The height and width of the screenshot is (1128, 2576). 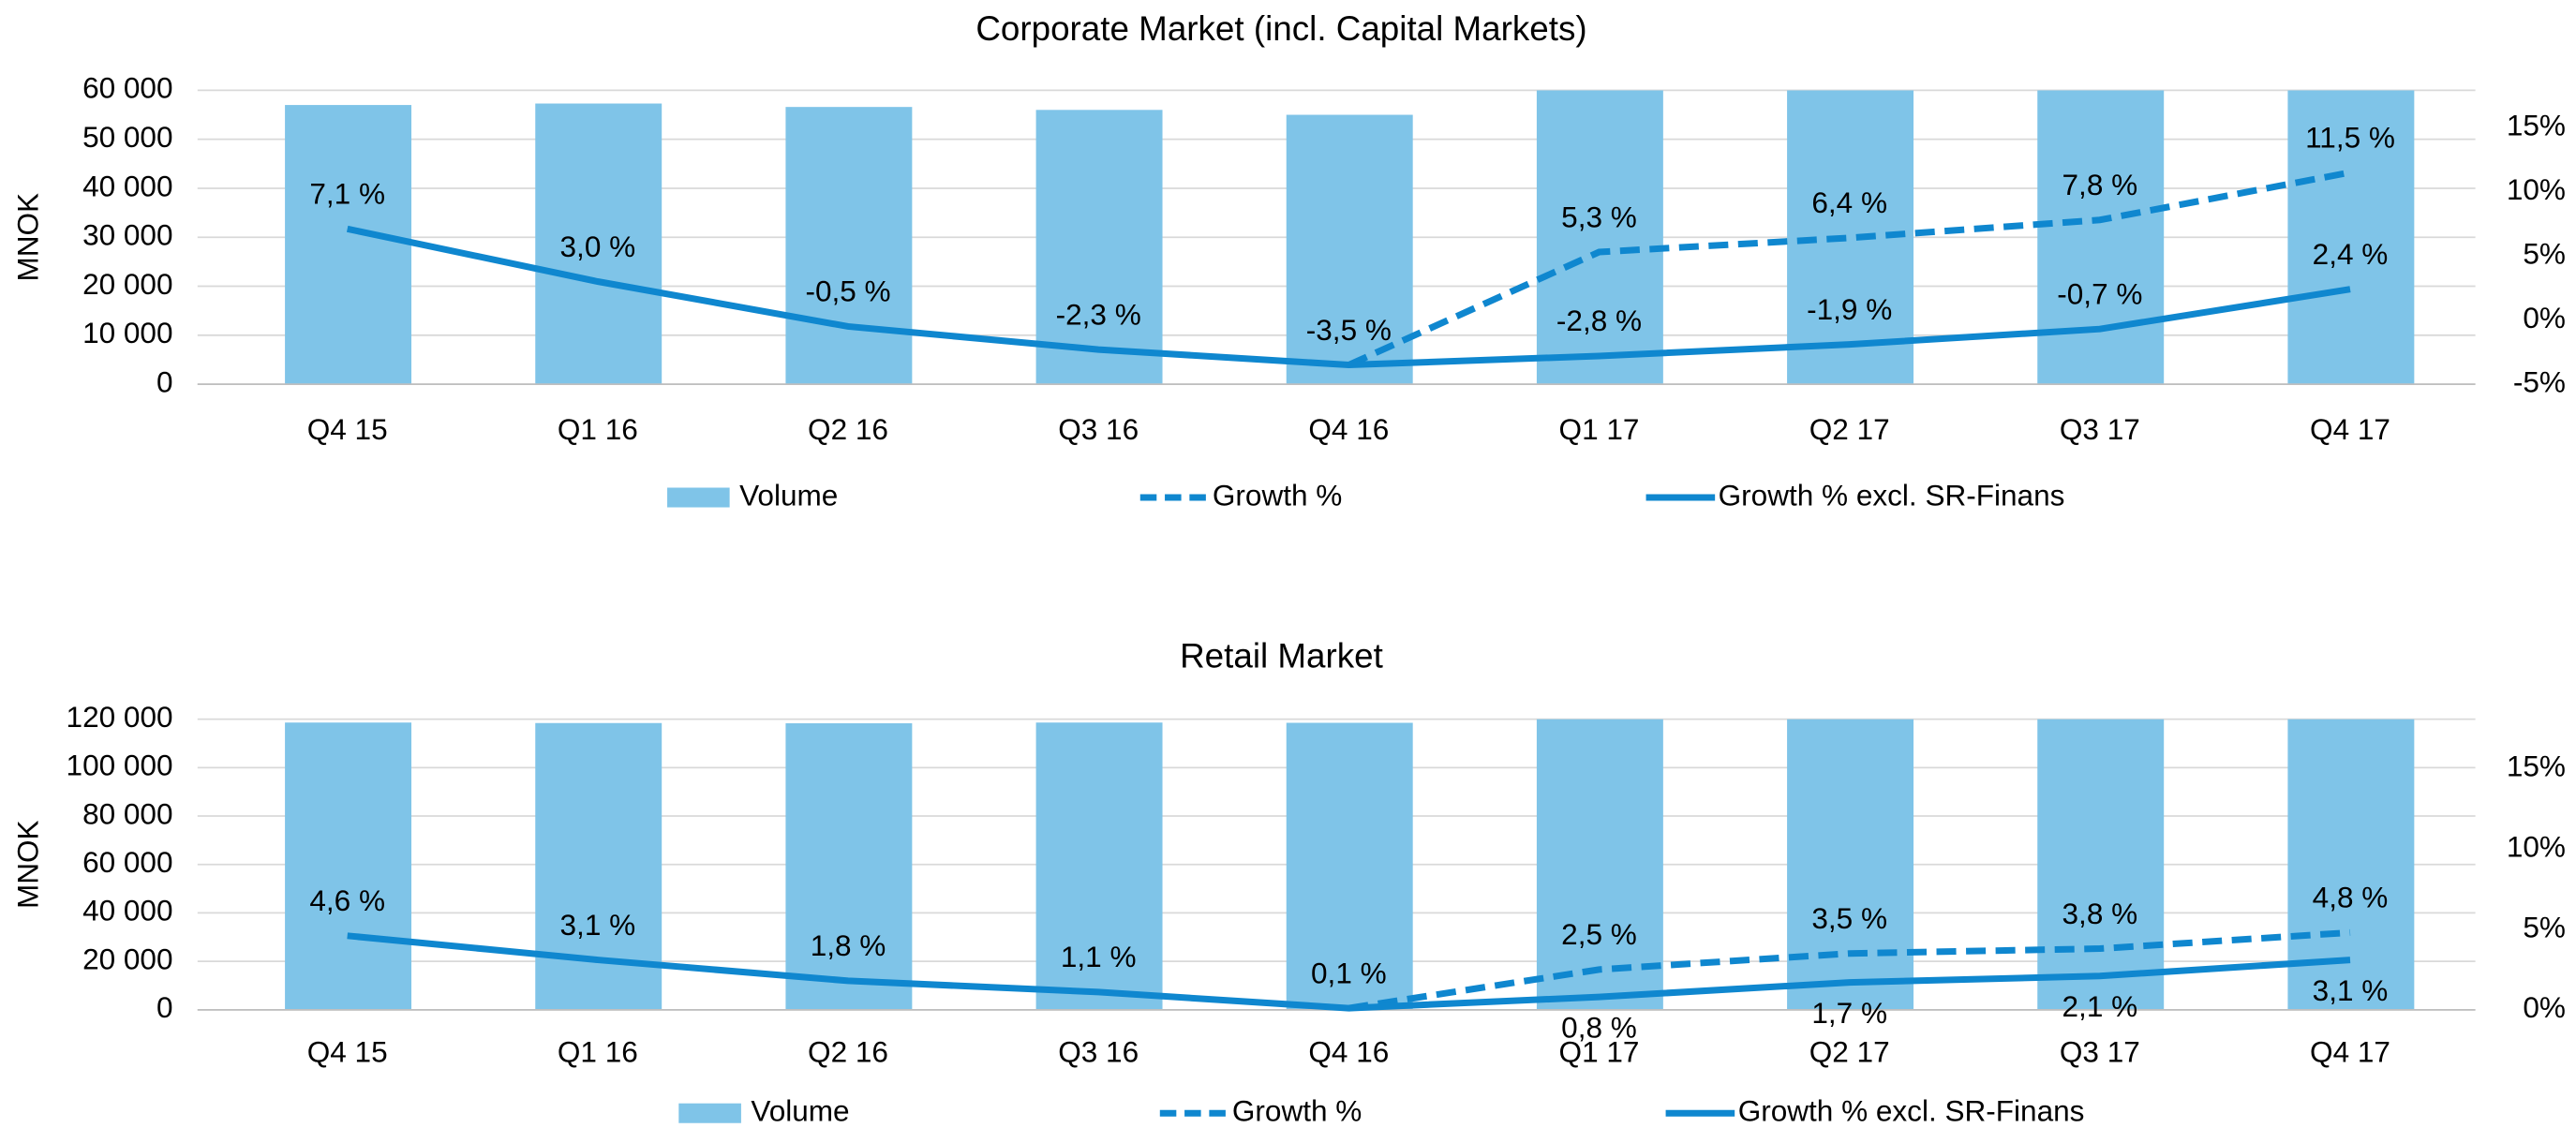 I want to click on chart-title: Retail Market, so click(x=1281, y=655).